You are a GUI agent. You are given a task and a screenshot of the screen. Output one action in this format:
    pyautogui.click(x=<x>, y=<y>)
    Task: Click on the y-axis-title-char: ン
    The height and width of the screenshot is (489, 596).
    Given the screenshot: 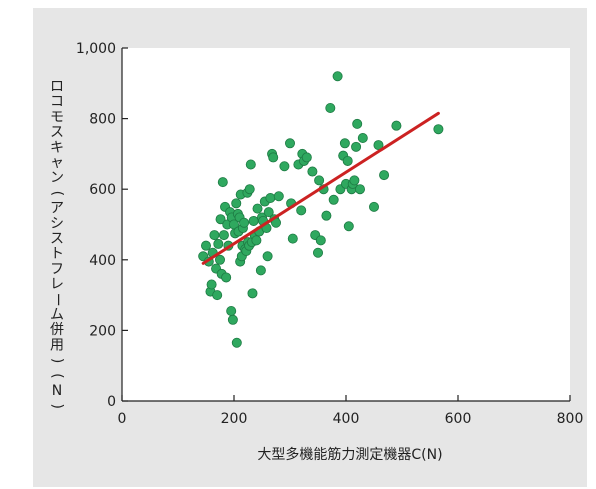 What is the action you would take?
    pyautogui.click(x=57, y=178)
    